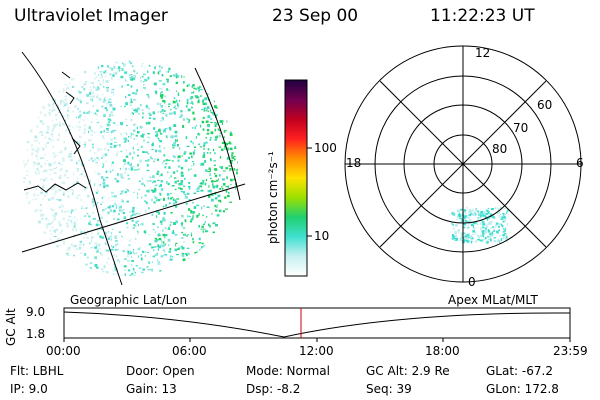 This screenshot has width=600, height=400. Describe the element at coordinates (160, 371) in the screenshot. I see `door-readout: Door: Open` at that location.